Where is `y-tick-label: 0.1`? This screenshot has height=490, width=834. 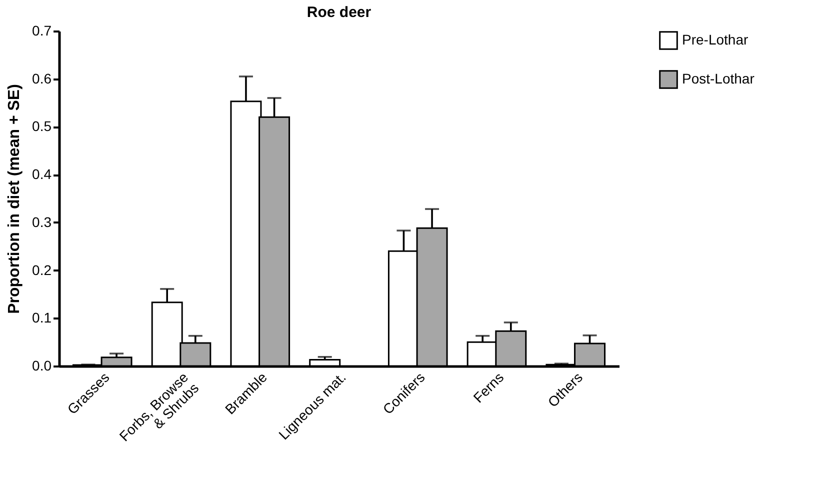 y-tick-label: 0.1 is located at coordinates (42, 318).